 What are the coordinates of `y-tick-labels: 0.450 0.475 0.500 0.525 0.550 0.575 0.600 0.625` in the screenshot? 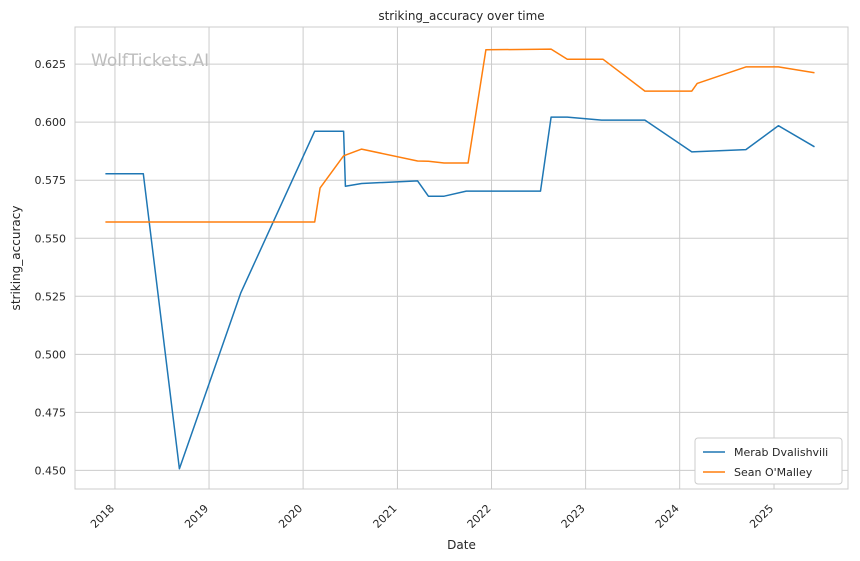 It's located at (51, 267).